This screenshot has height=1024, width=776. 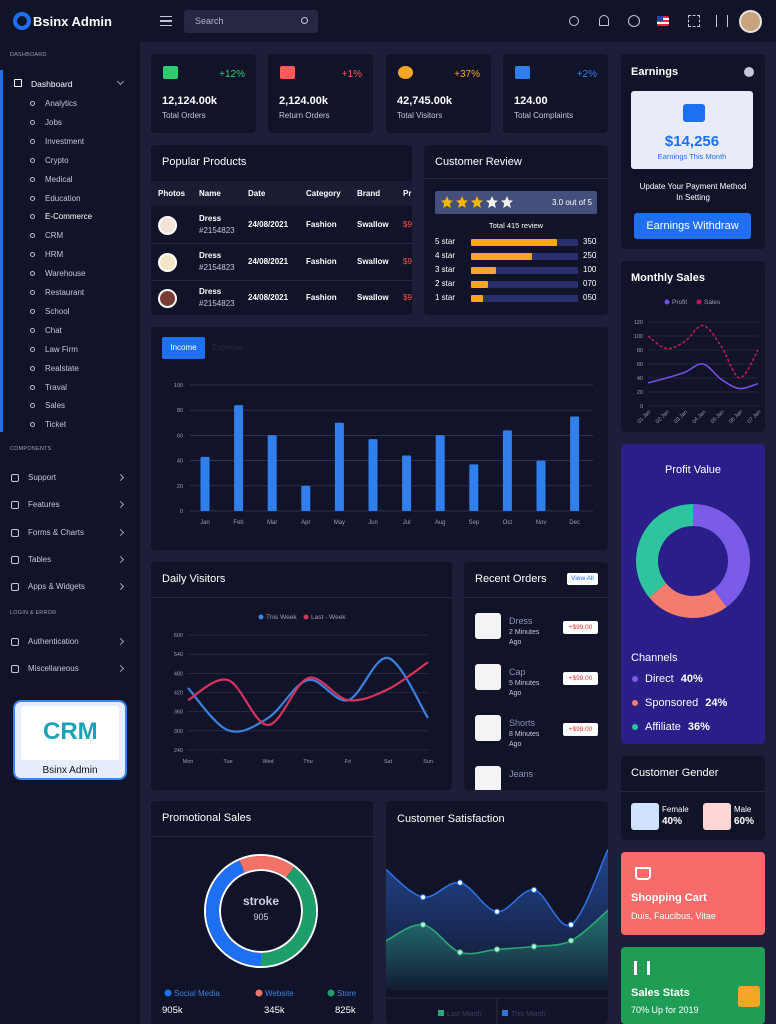 I want to click on order-thumb, so click(x=488, y=778).